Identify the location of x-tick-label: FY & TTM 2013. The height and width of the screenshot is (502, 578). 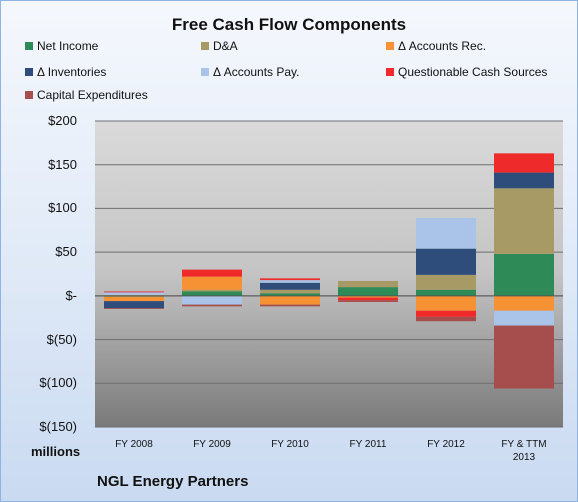
(524, 451).